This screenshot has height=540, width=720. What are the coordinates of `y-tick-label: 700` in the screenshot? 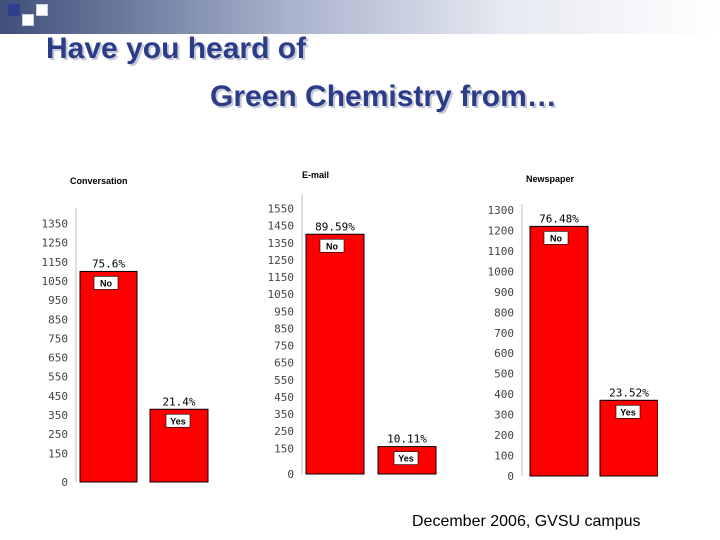 It's located at (504, 333).